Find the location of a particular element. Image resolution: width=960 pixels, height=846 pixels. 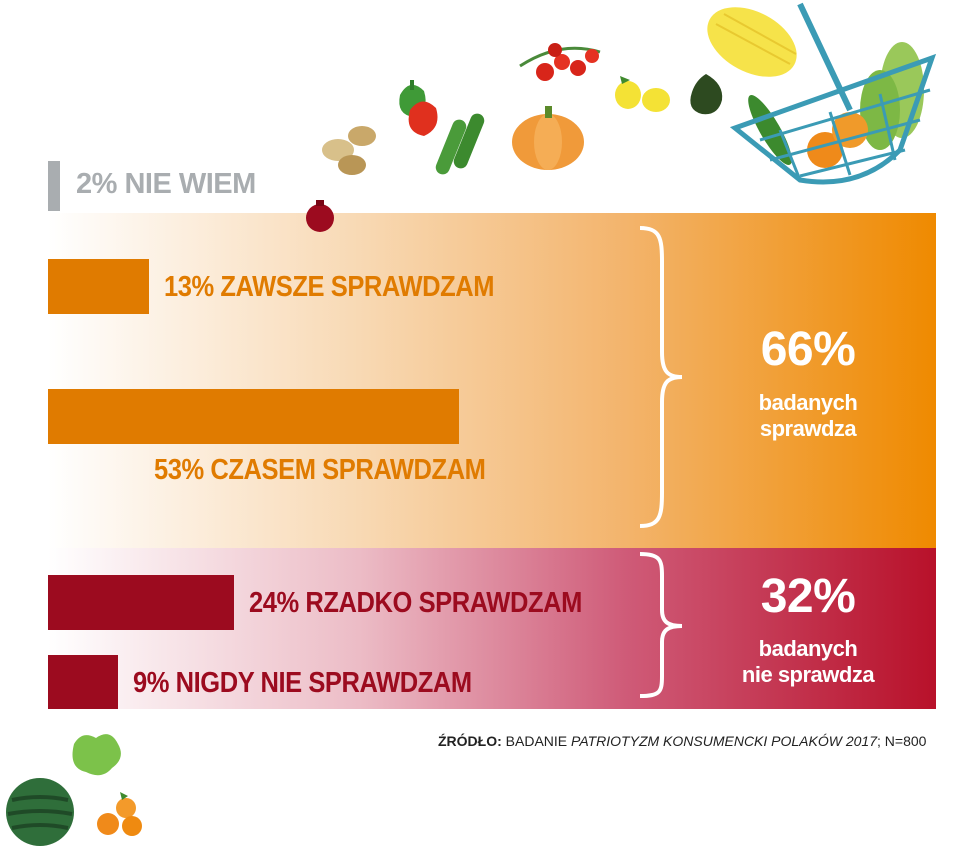

pomegranate-icon is located at coordinates (320, 216).